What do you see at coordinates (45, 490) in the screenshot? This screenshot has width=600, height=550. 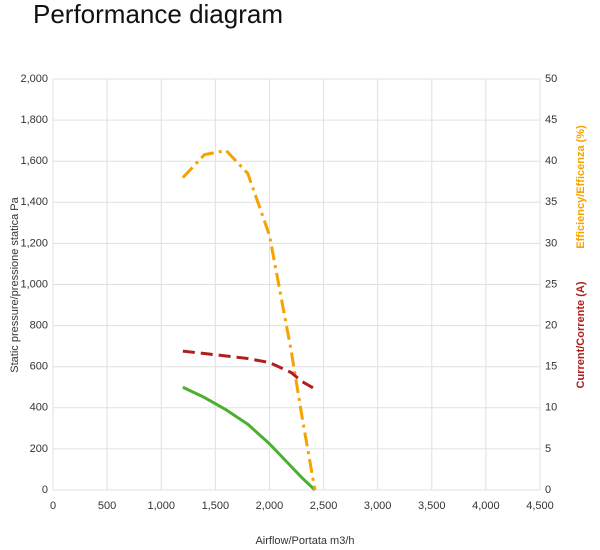 I see `y-tick-label: 0` at bounding box center [45, 490].